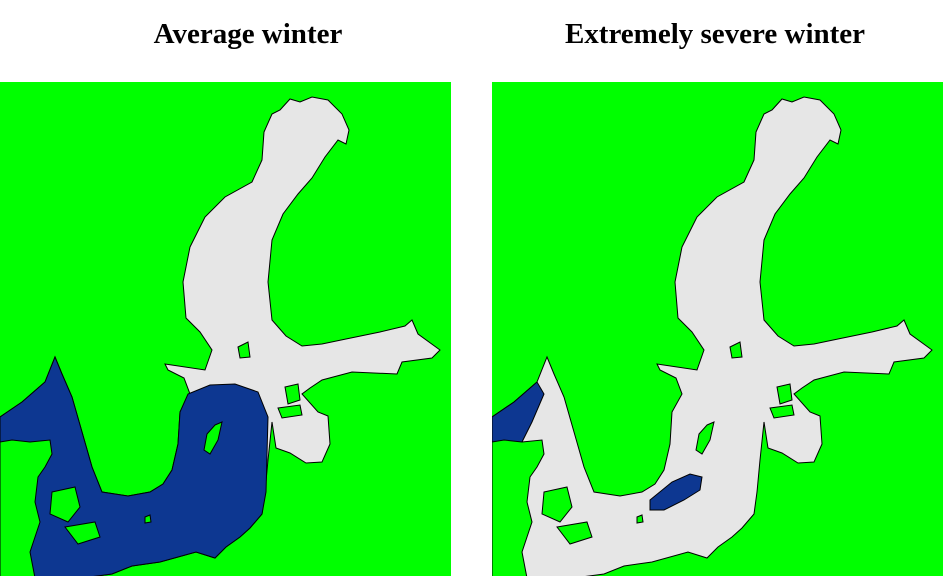  Describe the element at coordinates (676, 492) in the screenshot. I see `open-water-southern-baltic` at that location.